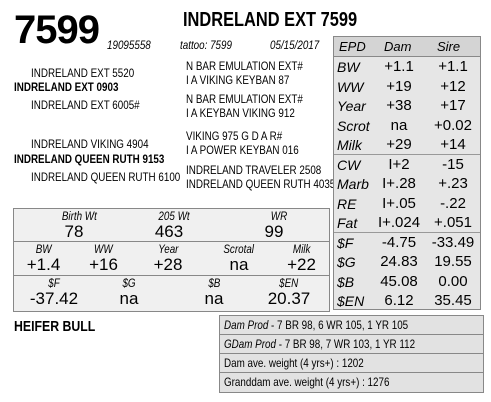  I want to click on dam-prod: Dam Prod - 7 BR 98, 6 WR 105, 1 YR 105, so click(316, 325).